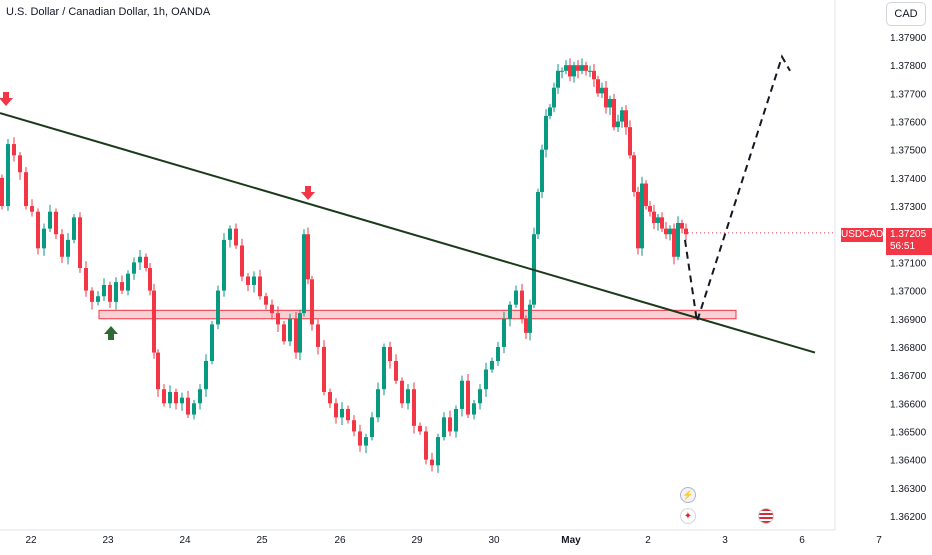 This screenshot has width=932, height=555. Describe the element at coordinates (417, 314) in the screenshot. I see `support-zone` at that location.